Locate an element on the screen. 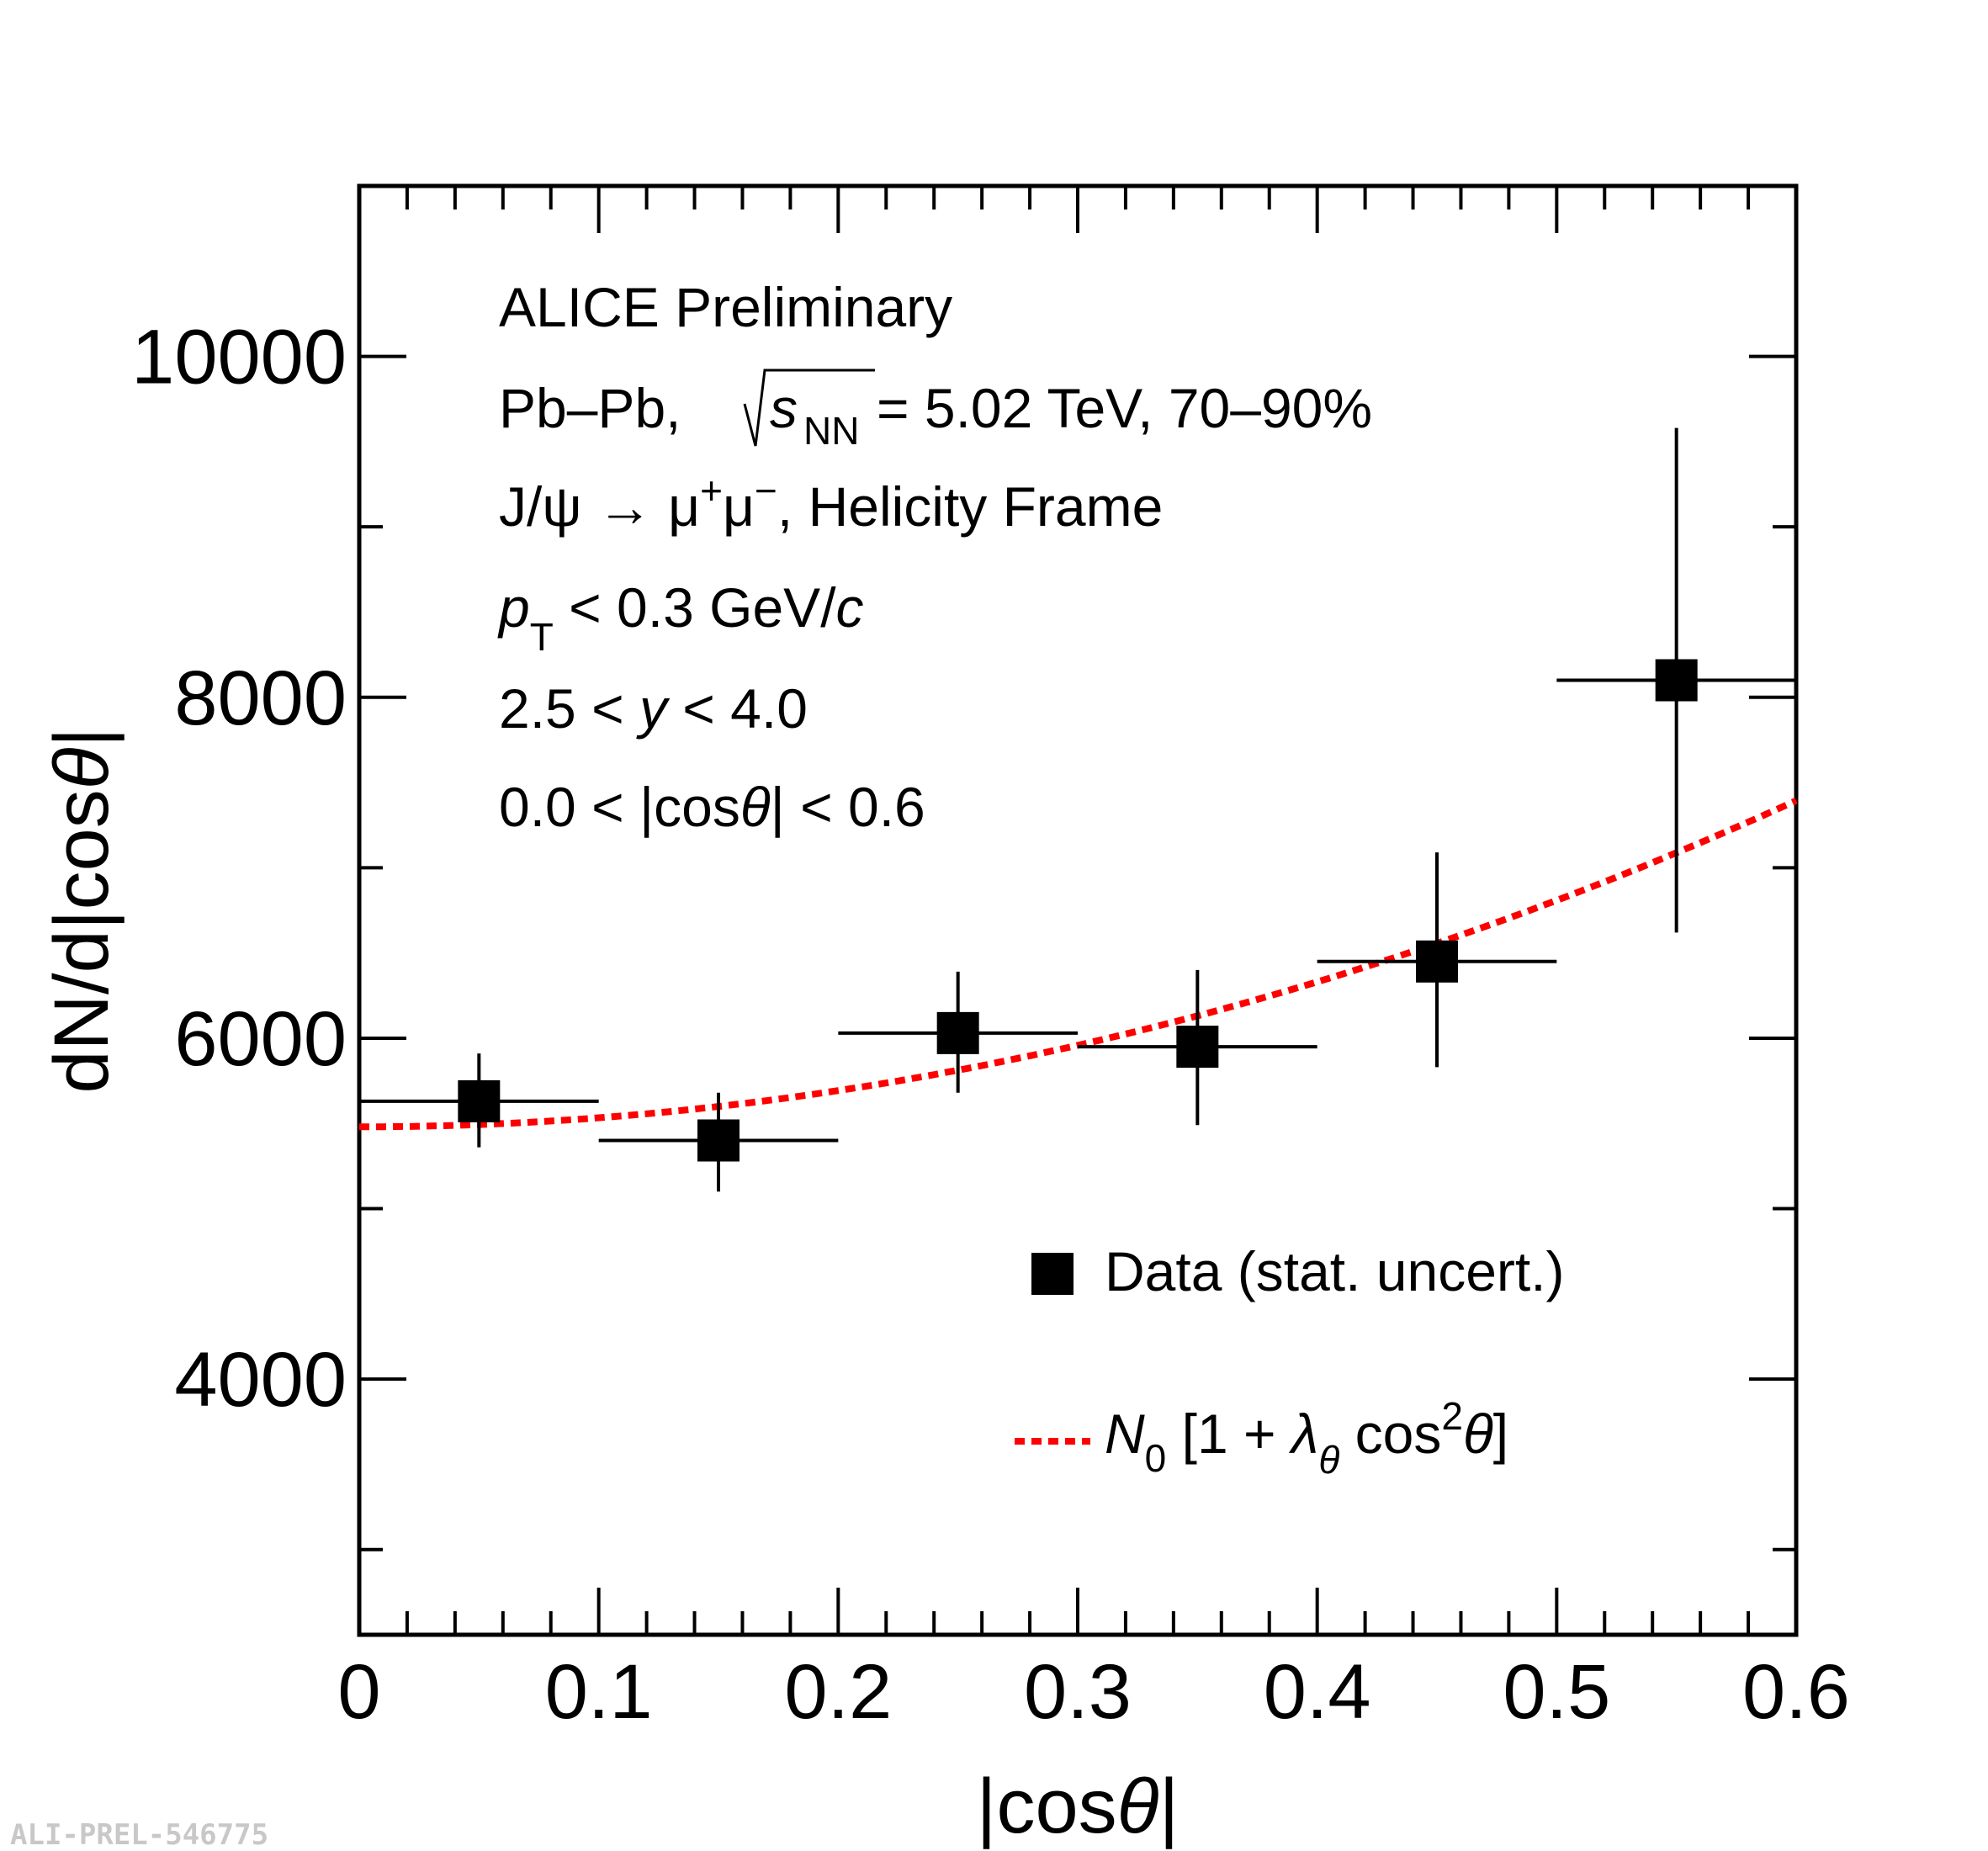 Image resolution: width=1988 pixels, height=1851 pixels. svg-text: NN is located at coordinates (831, 431).